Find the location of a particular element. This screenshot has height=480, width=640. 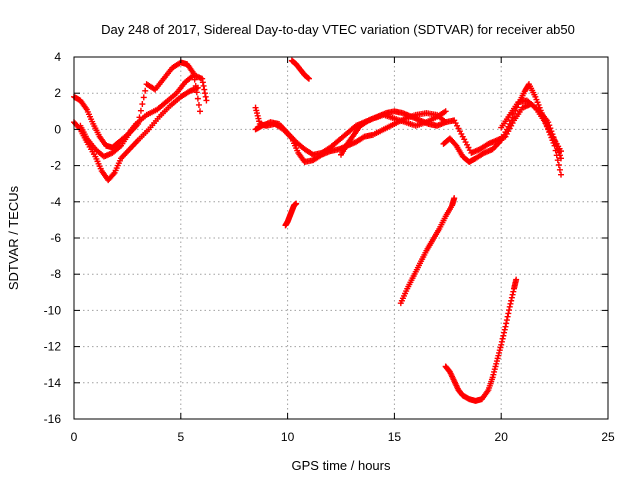

y-tick-label: -14 is located at coordinates (53, 383).